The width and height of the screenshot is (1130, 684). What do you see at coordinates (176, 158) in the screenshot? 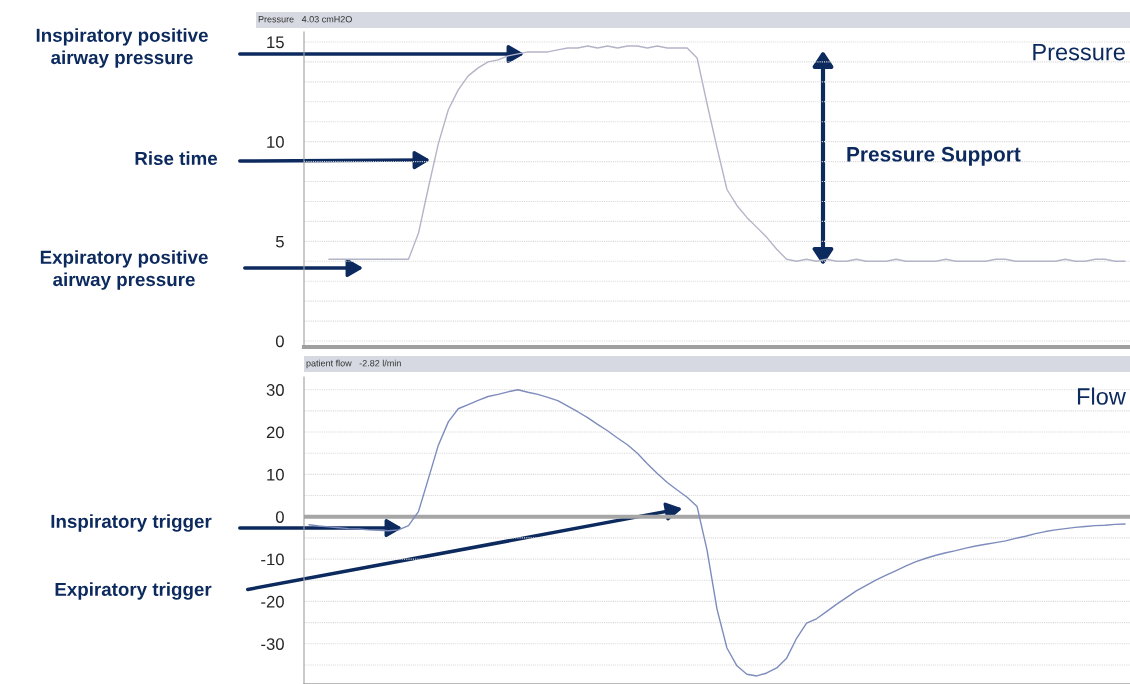
I see `text: Rise time` at bounding box center [176, 158].